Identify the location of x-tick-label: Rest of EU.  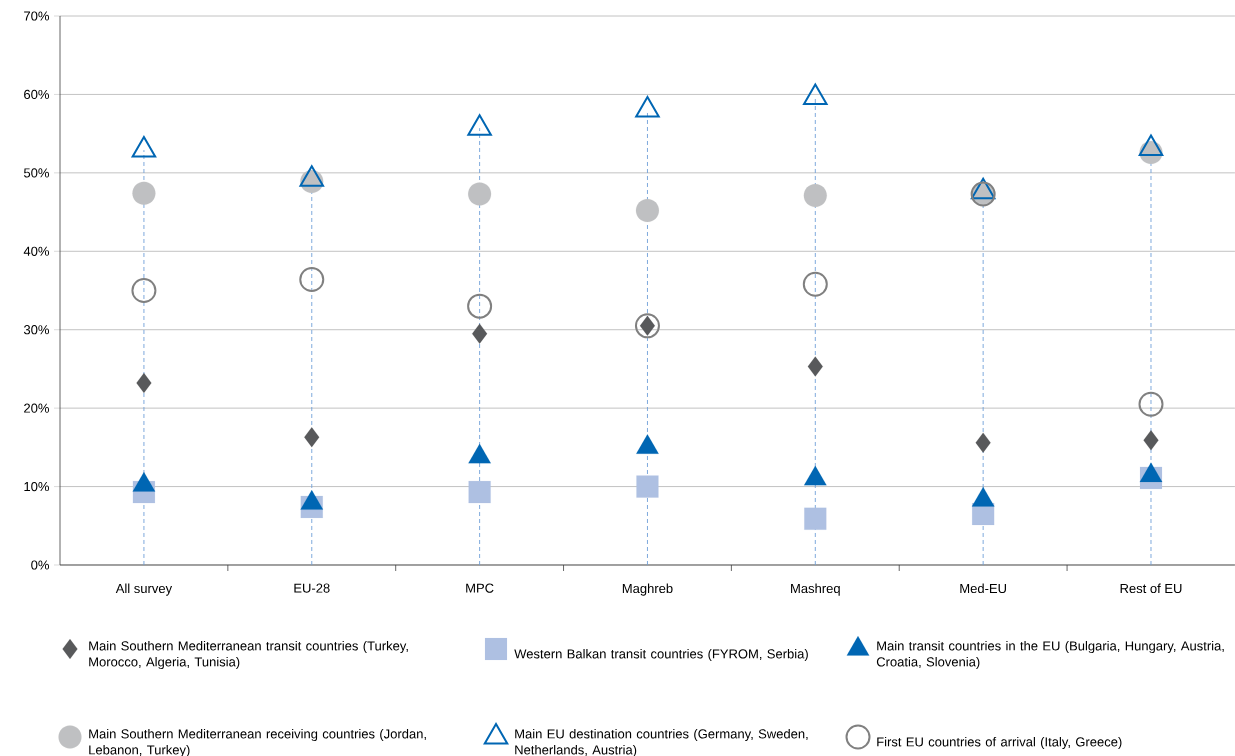
(1151, 588).